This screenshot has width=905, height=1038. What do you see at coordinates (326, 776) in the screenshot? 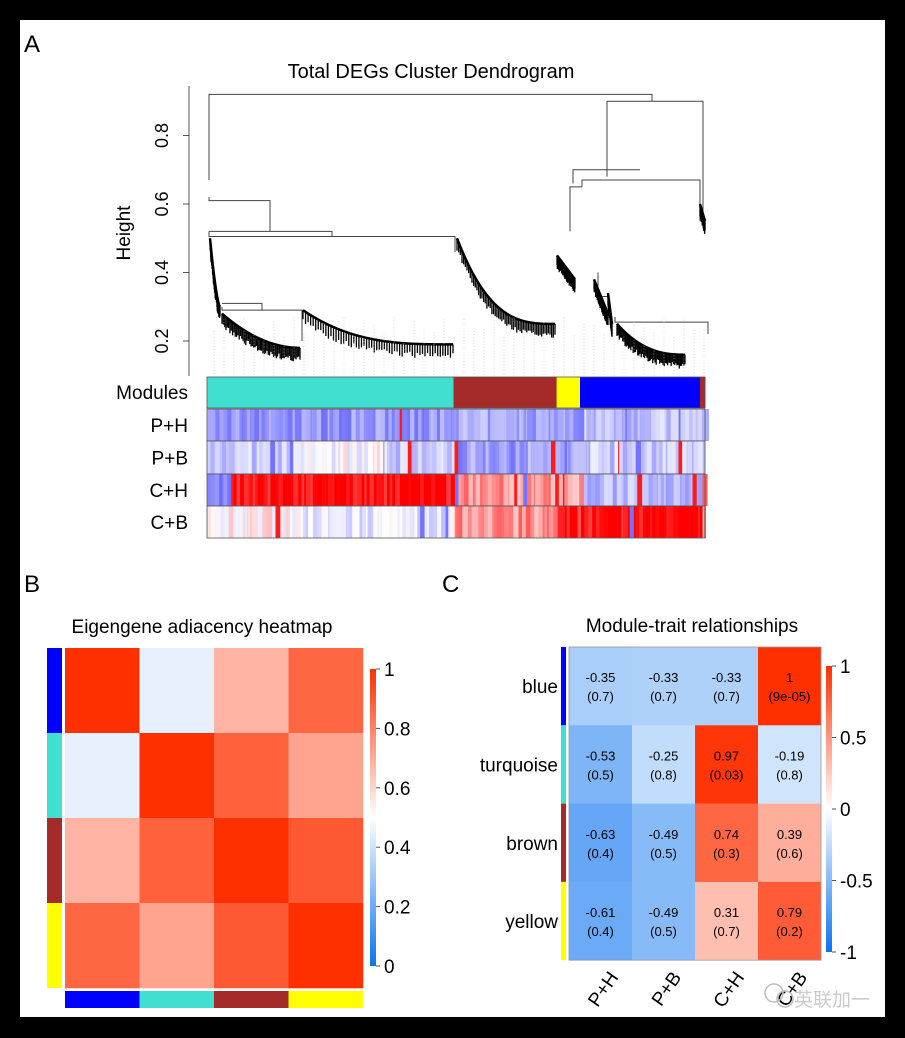
I see `adjacency-cell-turquoise-yellow` at bounding box center [326, 776].